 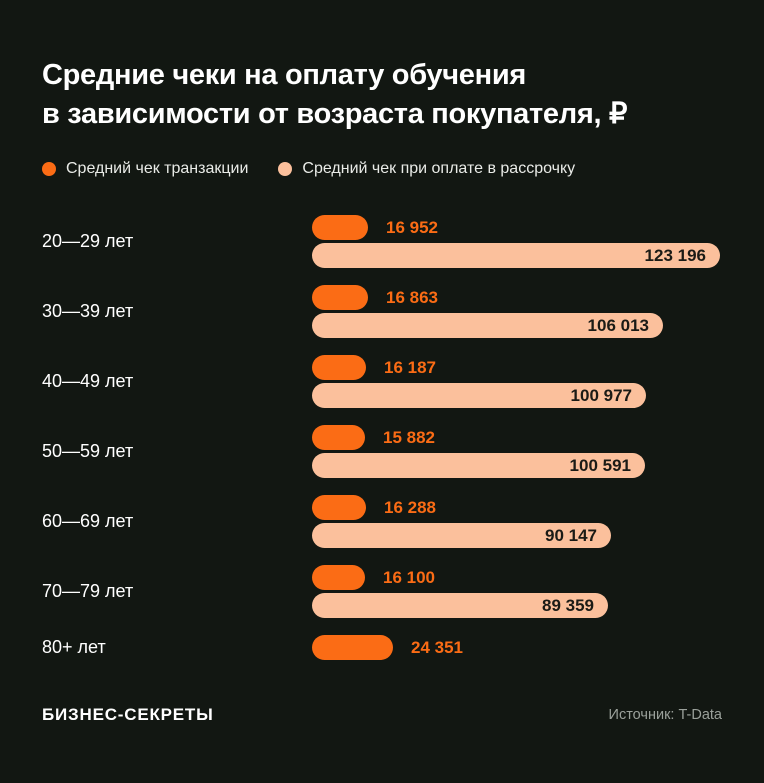 What do you see at coordinates (517, 521) in the screenshot?
I see `bar-group: 16 288 90 147` at bounding box center [517, 521].